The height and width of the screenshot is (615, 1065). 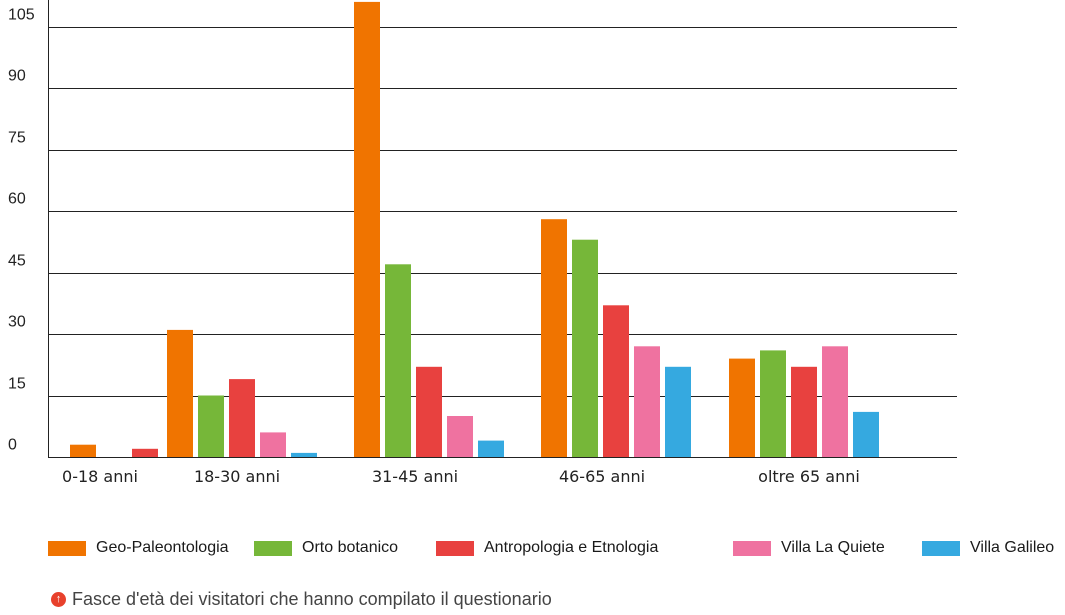 I want to click on x-category-label: 46-65 anni, so click(x=602, y=476).